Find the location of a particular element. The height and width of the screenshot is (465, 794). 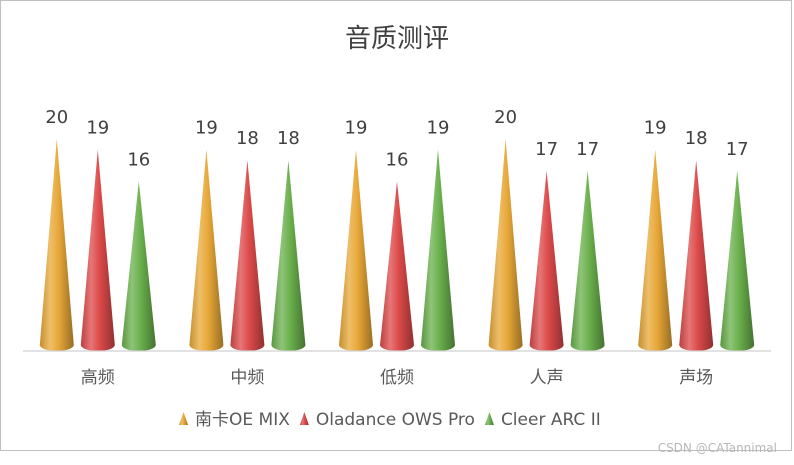

legend-label: Cleer ARC II is located at coordinates (551, 420).